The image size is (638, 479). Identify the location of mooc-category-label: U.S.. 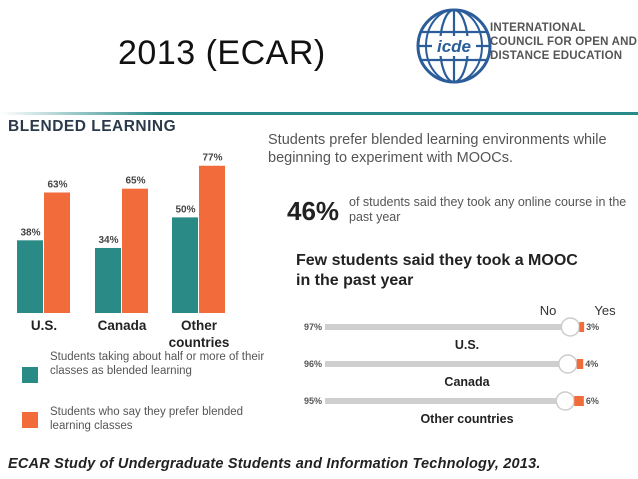
(467, 345).